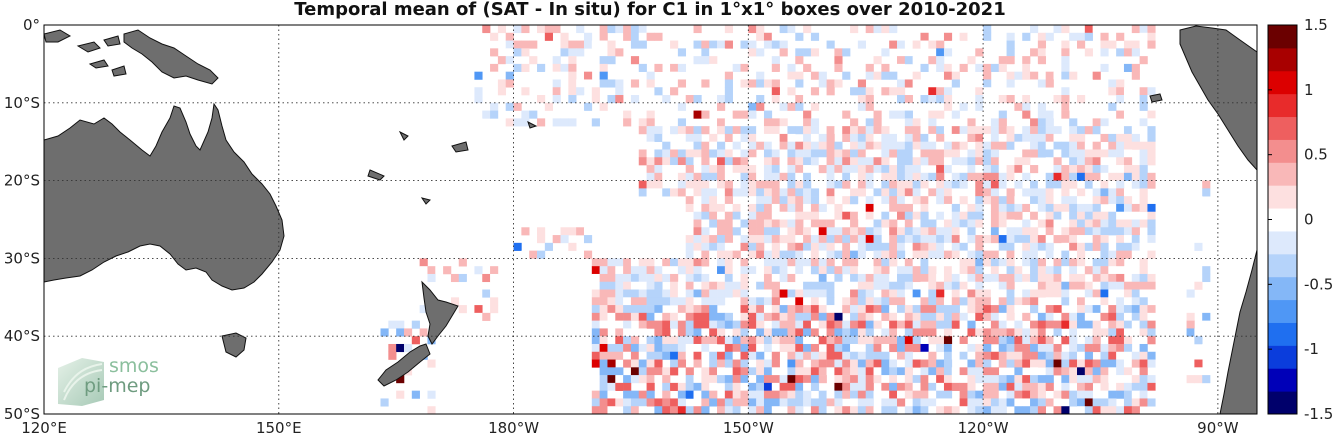 Image resolution: width=1341 pixels, height=436 pixels. I want to click on latitude-labels: 0°10°S20°S30°S40°S50°S, so click(22, 219).